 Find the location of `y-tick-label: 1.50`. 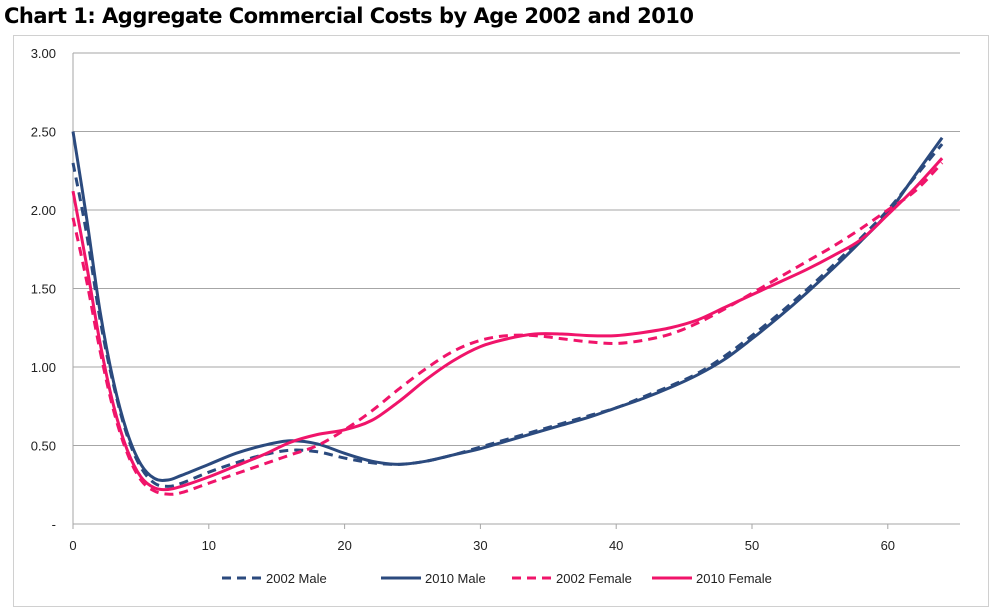

y-tick-label: 1.50 is located at coordinates (43, 289).